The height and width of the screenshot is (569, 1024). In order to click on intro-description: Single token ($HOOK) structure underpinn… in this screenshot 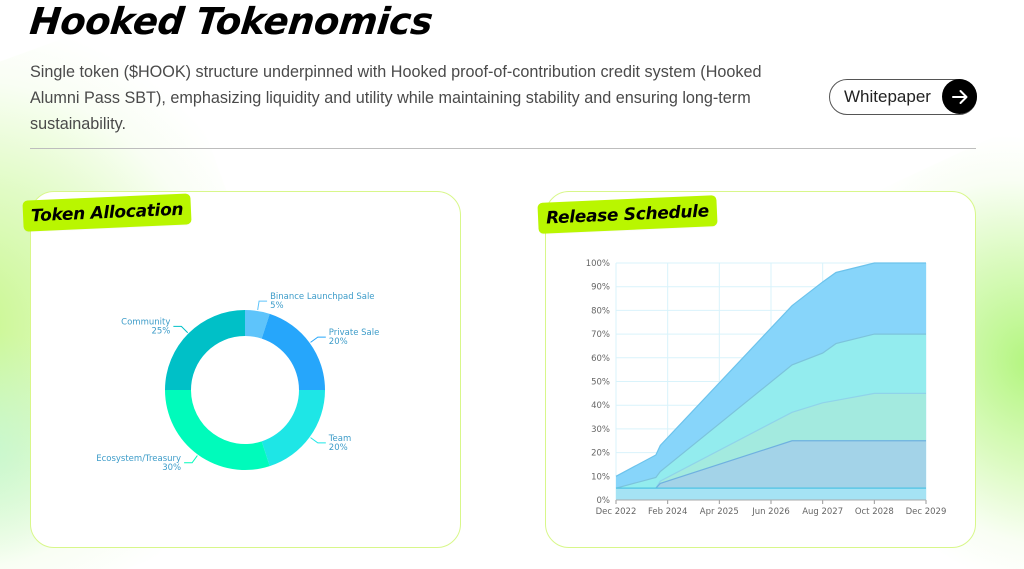, I will do `click(396, 98)`.